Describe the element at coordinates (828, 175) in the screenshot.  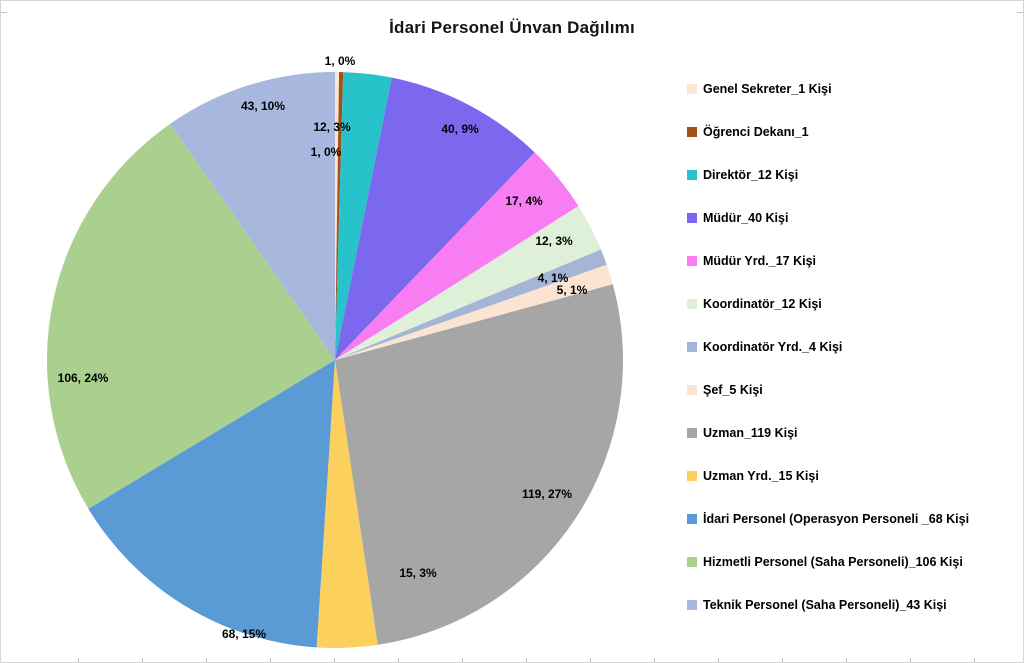
I see `legend-item-3: Direktör_12 Kişi` at that location.